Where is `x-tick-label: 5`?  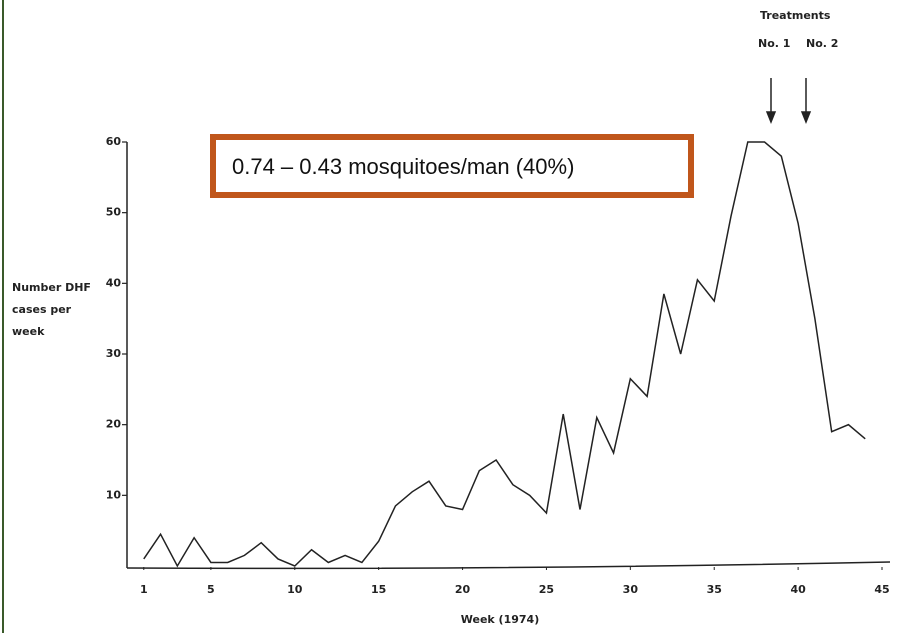 x-tick-label: 5 is located at coordinates (211, 589).